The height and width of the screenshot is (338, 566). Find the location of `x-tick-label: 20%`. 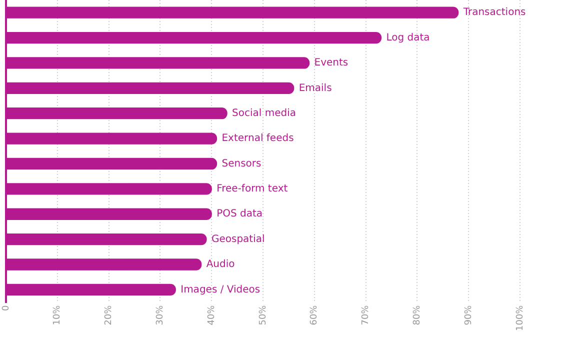

x-tick-label: 20% is located at coordinates (109, 315).